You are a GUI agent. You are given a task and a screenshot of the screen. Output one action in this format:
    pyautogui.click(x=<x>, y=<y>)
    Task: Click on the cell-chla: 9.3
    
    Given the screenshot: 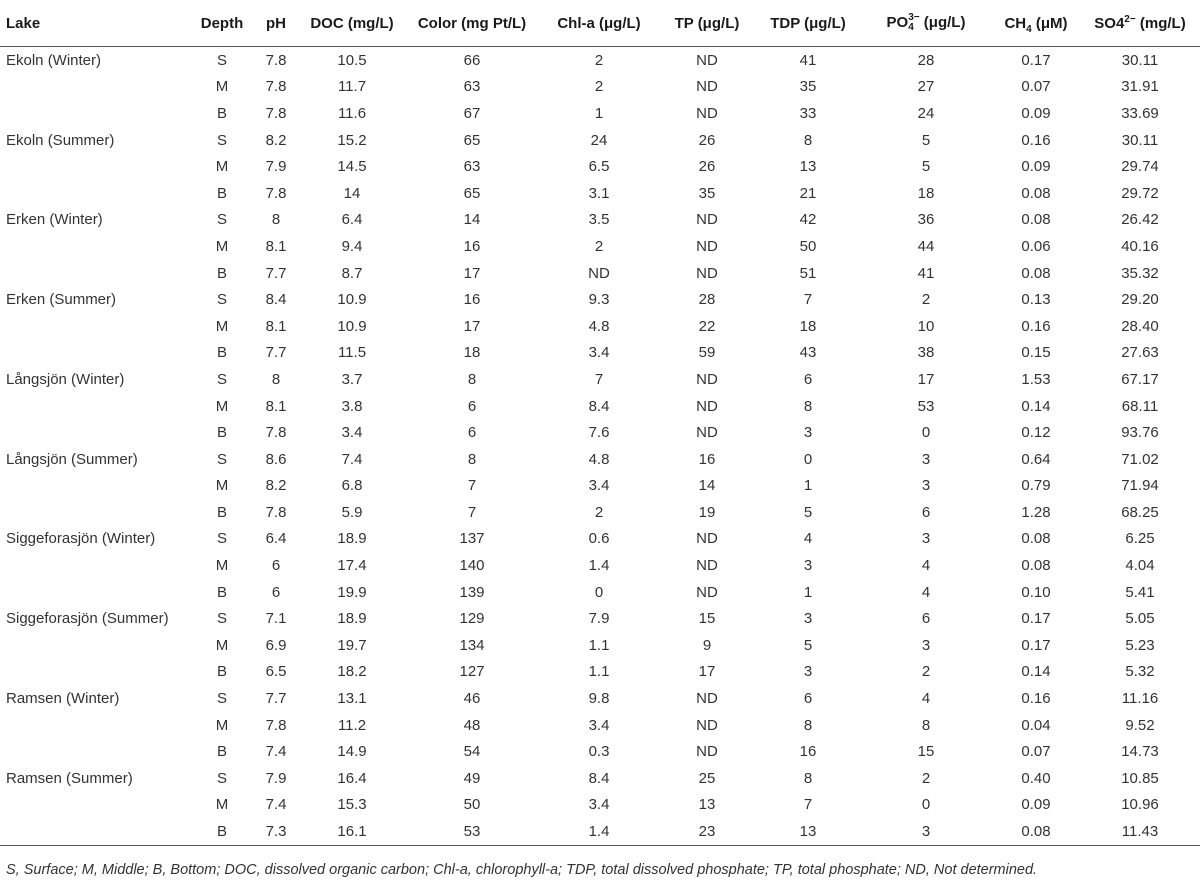 What is the action you would take?
    pyautogui.click(x=599, y=300)
    